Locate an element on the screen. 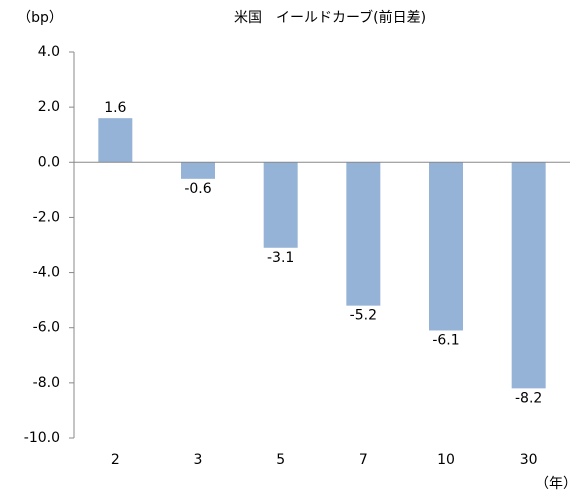  y-tick-label: 2.0 is located at coordinates (49, 107).